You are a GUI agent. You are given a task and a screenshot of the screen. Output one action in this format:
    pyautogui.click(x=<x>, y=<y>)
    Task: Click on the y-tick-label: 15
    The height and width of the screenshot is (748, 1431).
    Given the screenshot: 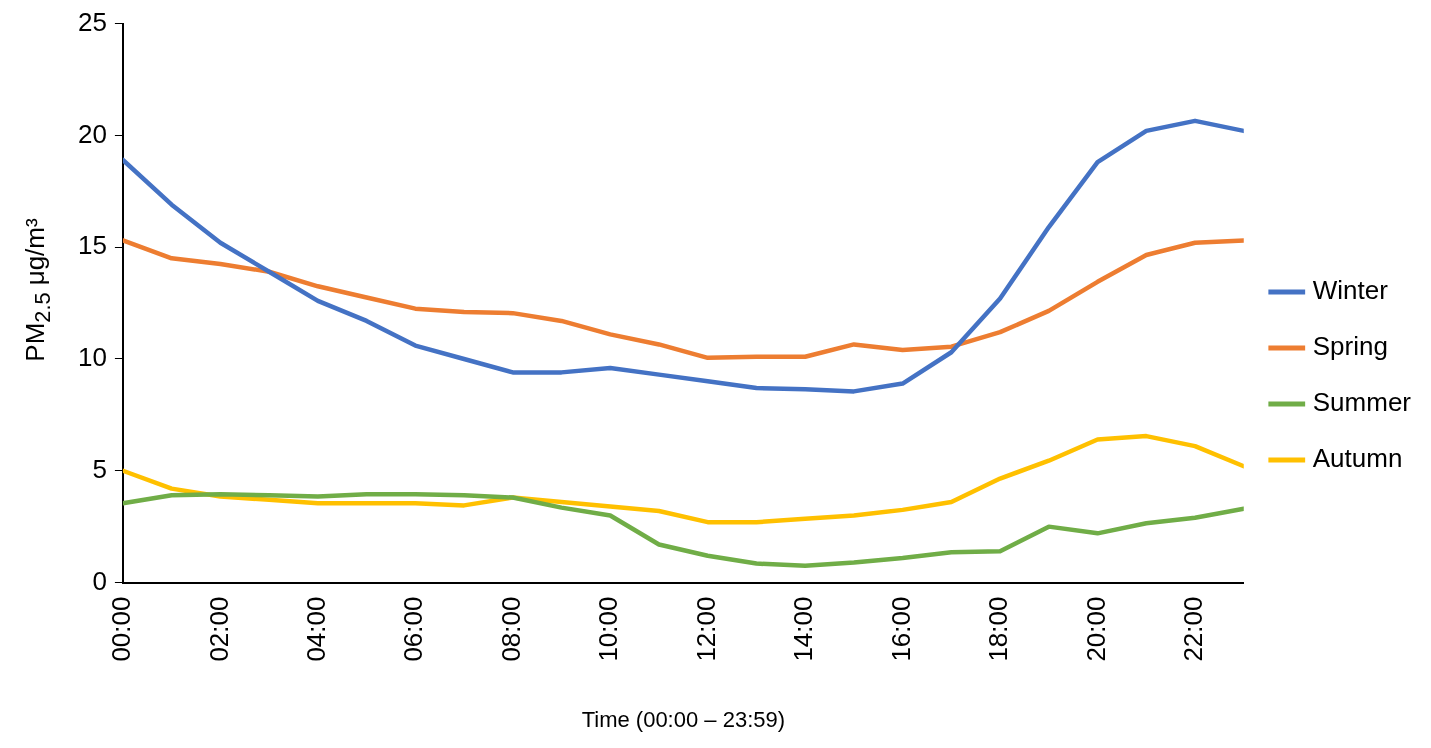 What is the action you would take?
    pyautogui.click(x=92, y=245)
    